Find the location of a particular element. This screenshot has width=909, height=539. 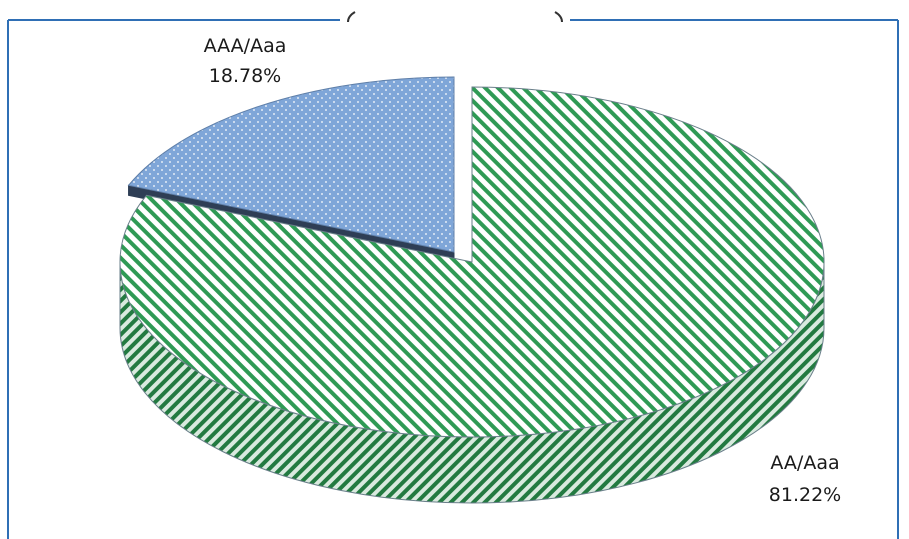

label-aaa-value: 18.78% is located at coordinates (245, 76).